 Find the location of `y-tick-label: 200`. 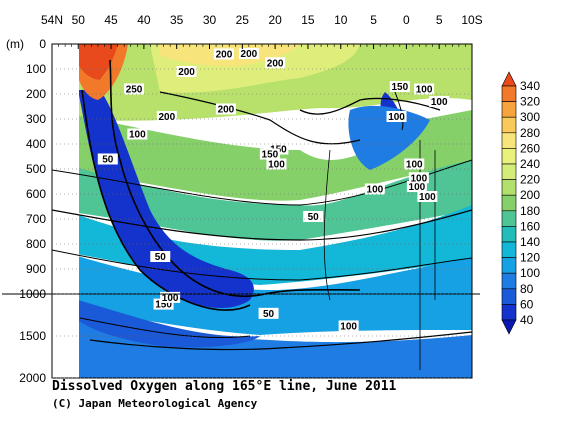

y-tick-label: 200 is located at coordinates (36, 94).